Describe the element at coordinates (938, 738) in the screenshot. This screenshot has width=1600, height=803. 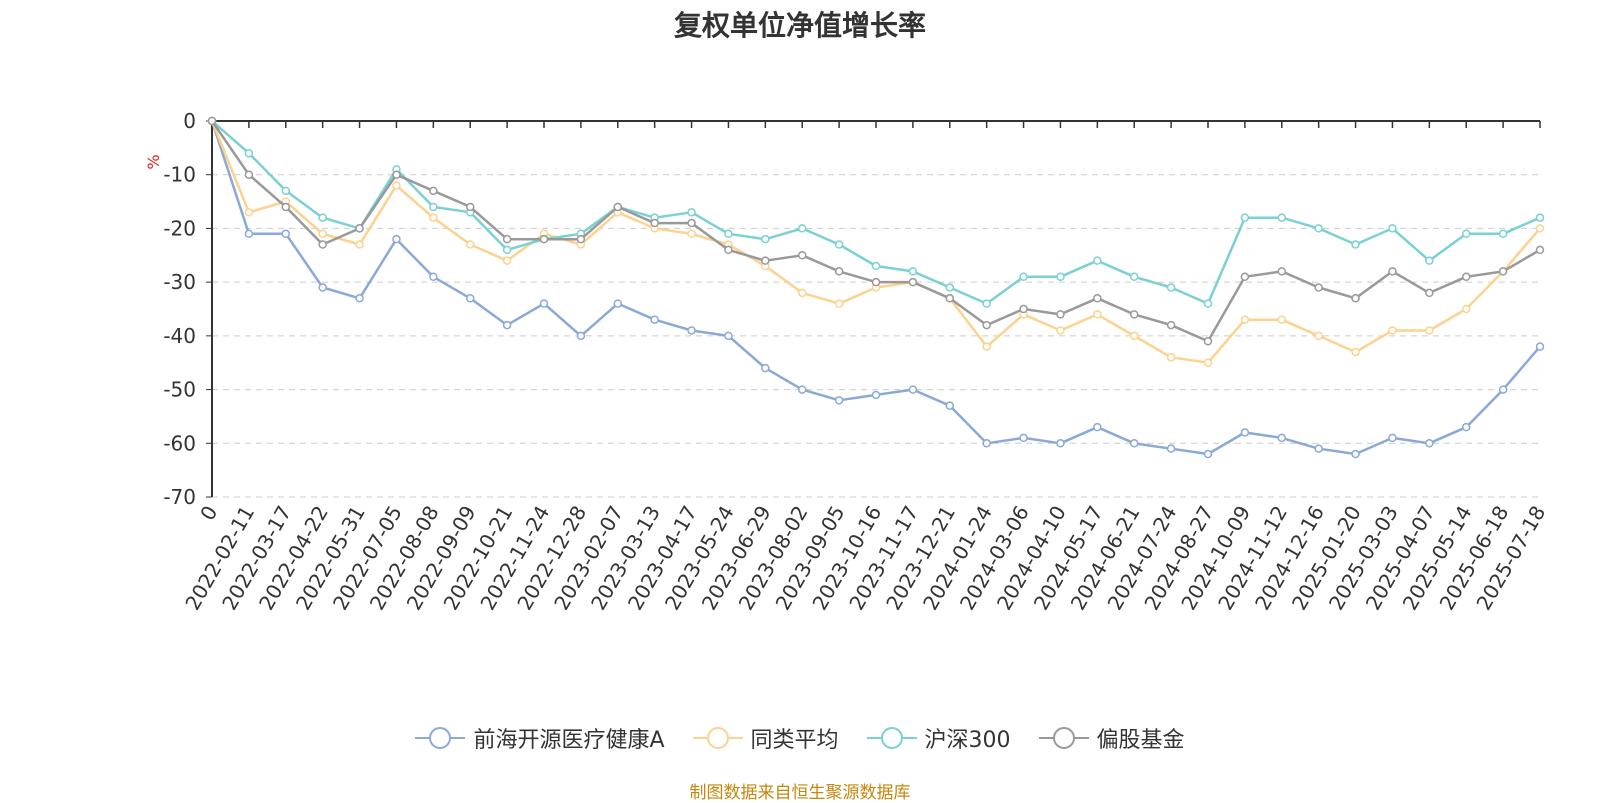
I see `legend-item-hs300: 沪深300` at that location.